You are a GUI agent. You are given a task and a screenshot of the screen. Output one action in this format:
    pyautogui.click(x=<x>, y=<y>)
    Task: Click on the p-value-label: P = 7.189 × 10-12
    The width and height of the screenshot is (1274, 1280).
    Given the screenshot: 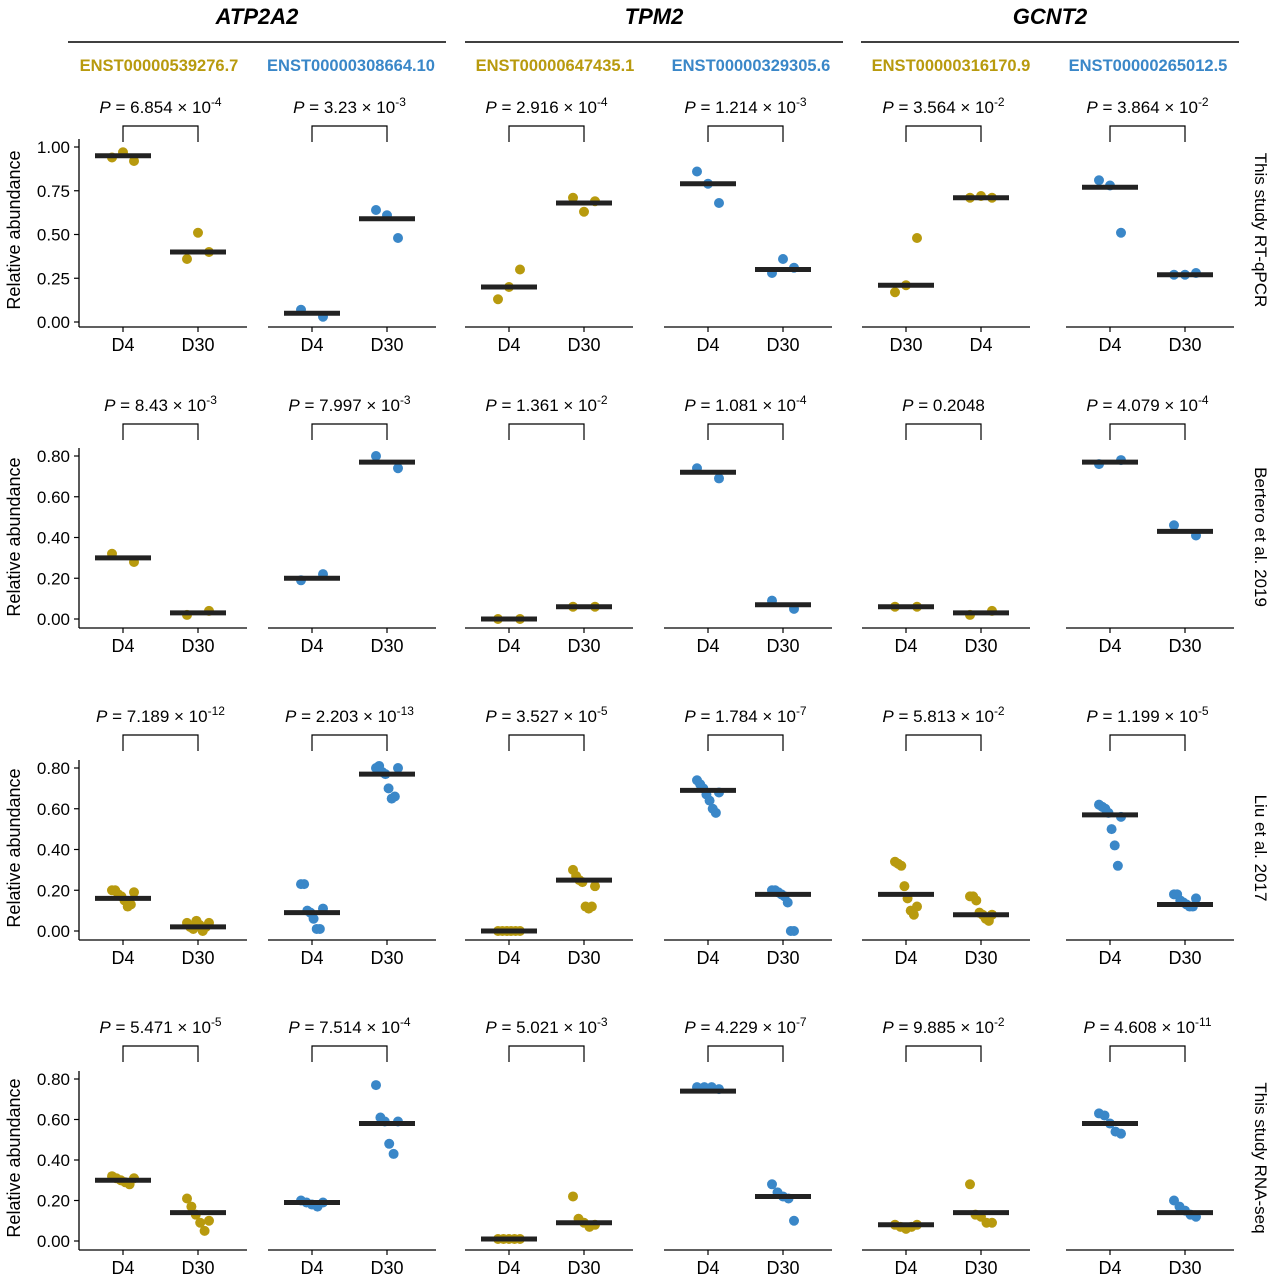 What is the action you would take?
    pyautogui.click(x=160, y=715)
    